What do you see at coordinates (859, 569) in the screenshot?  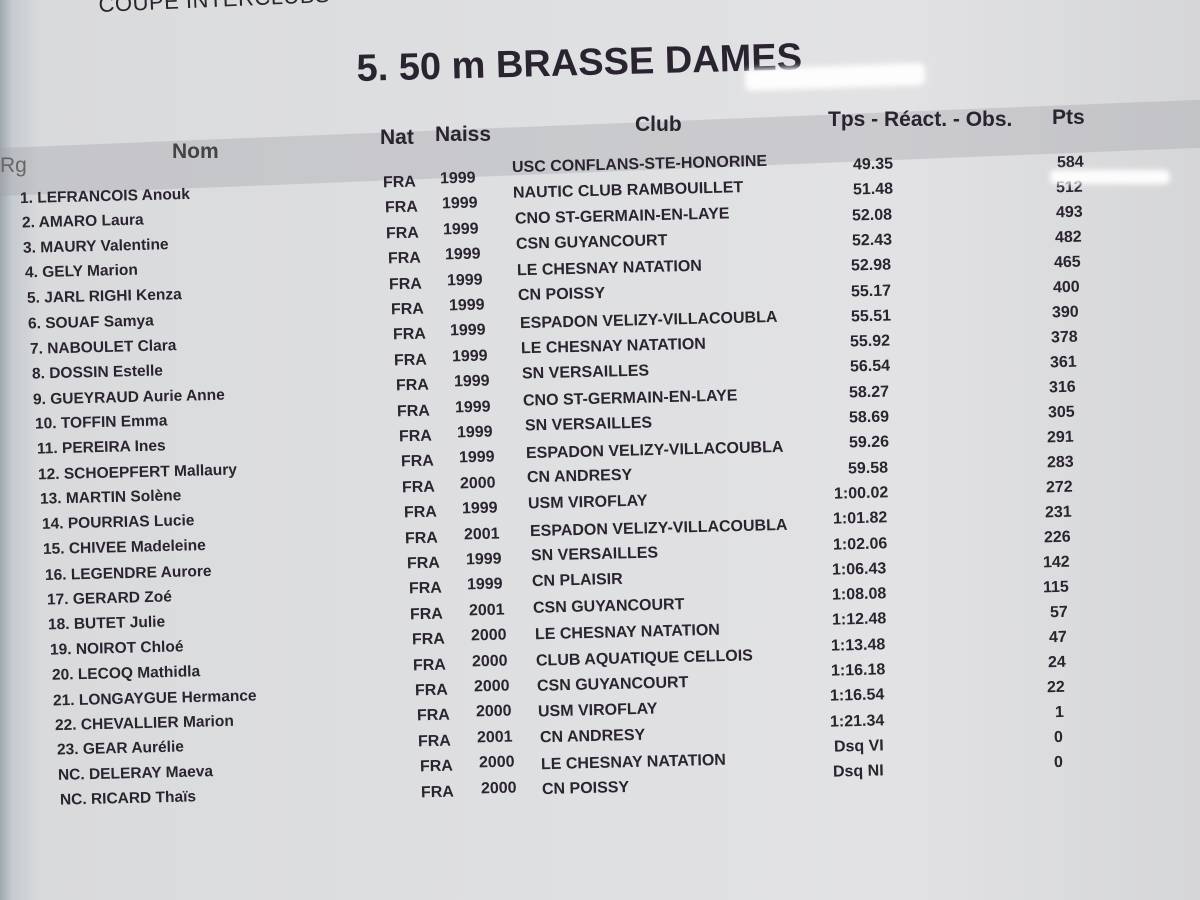 I see `row-time: 1:06.43` at bounding box center [859, 569].